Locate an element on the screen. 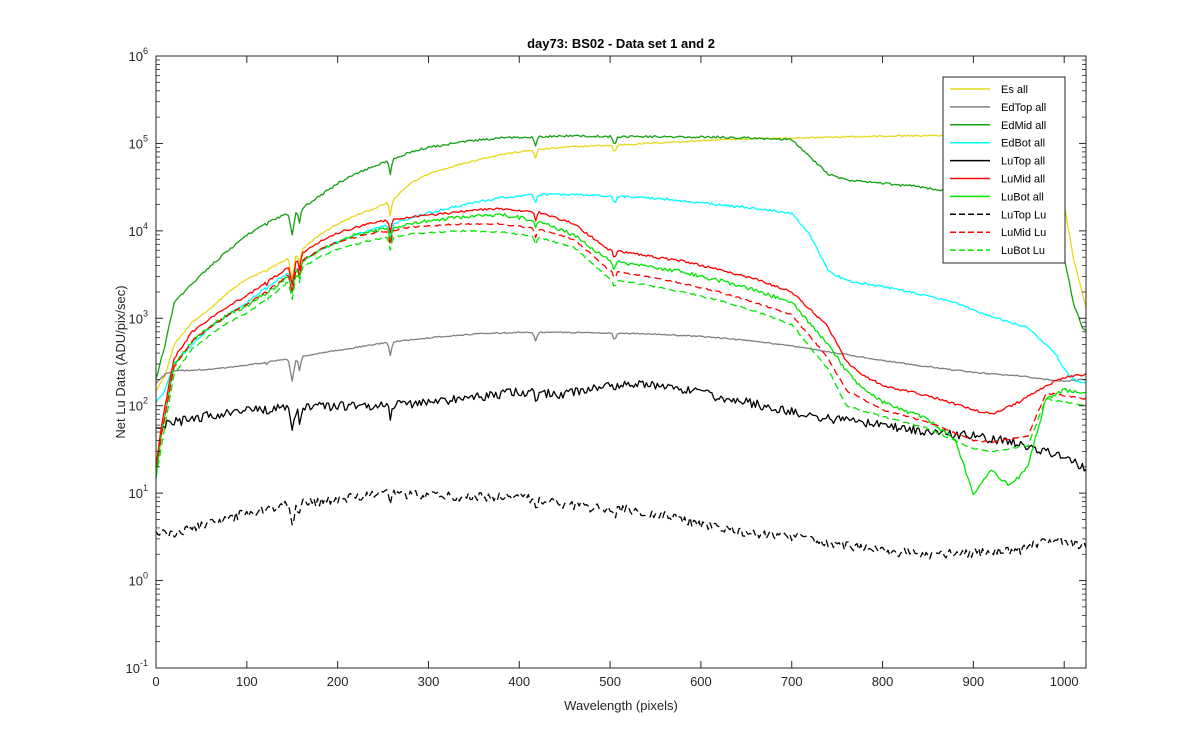  x-tick-label: 0 is located at coordinates (155, 681).